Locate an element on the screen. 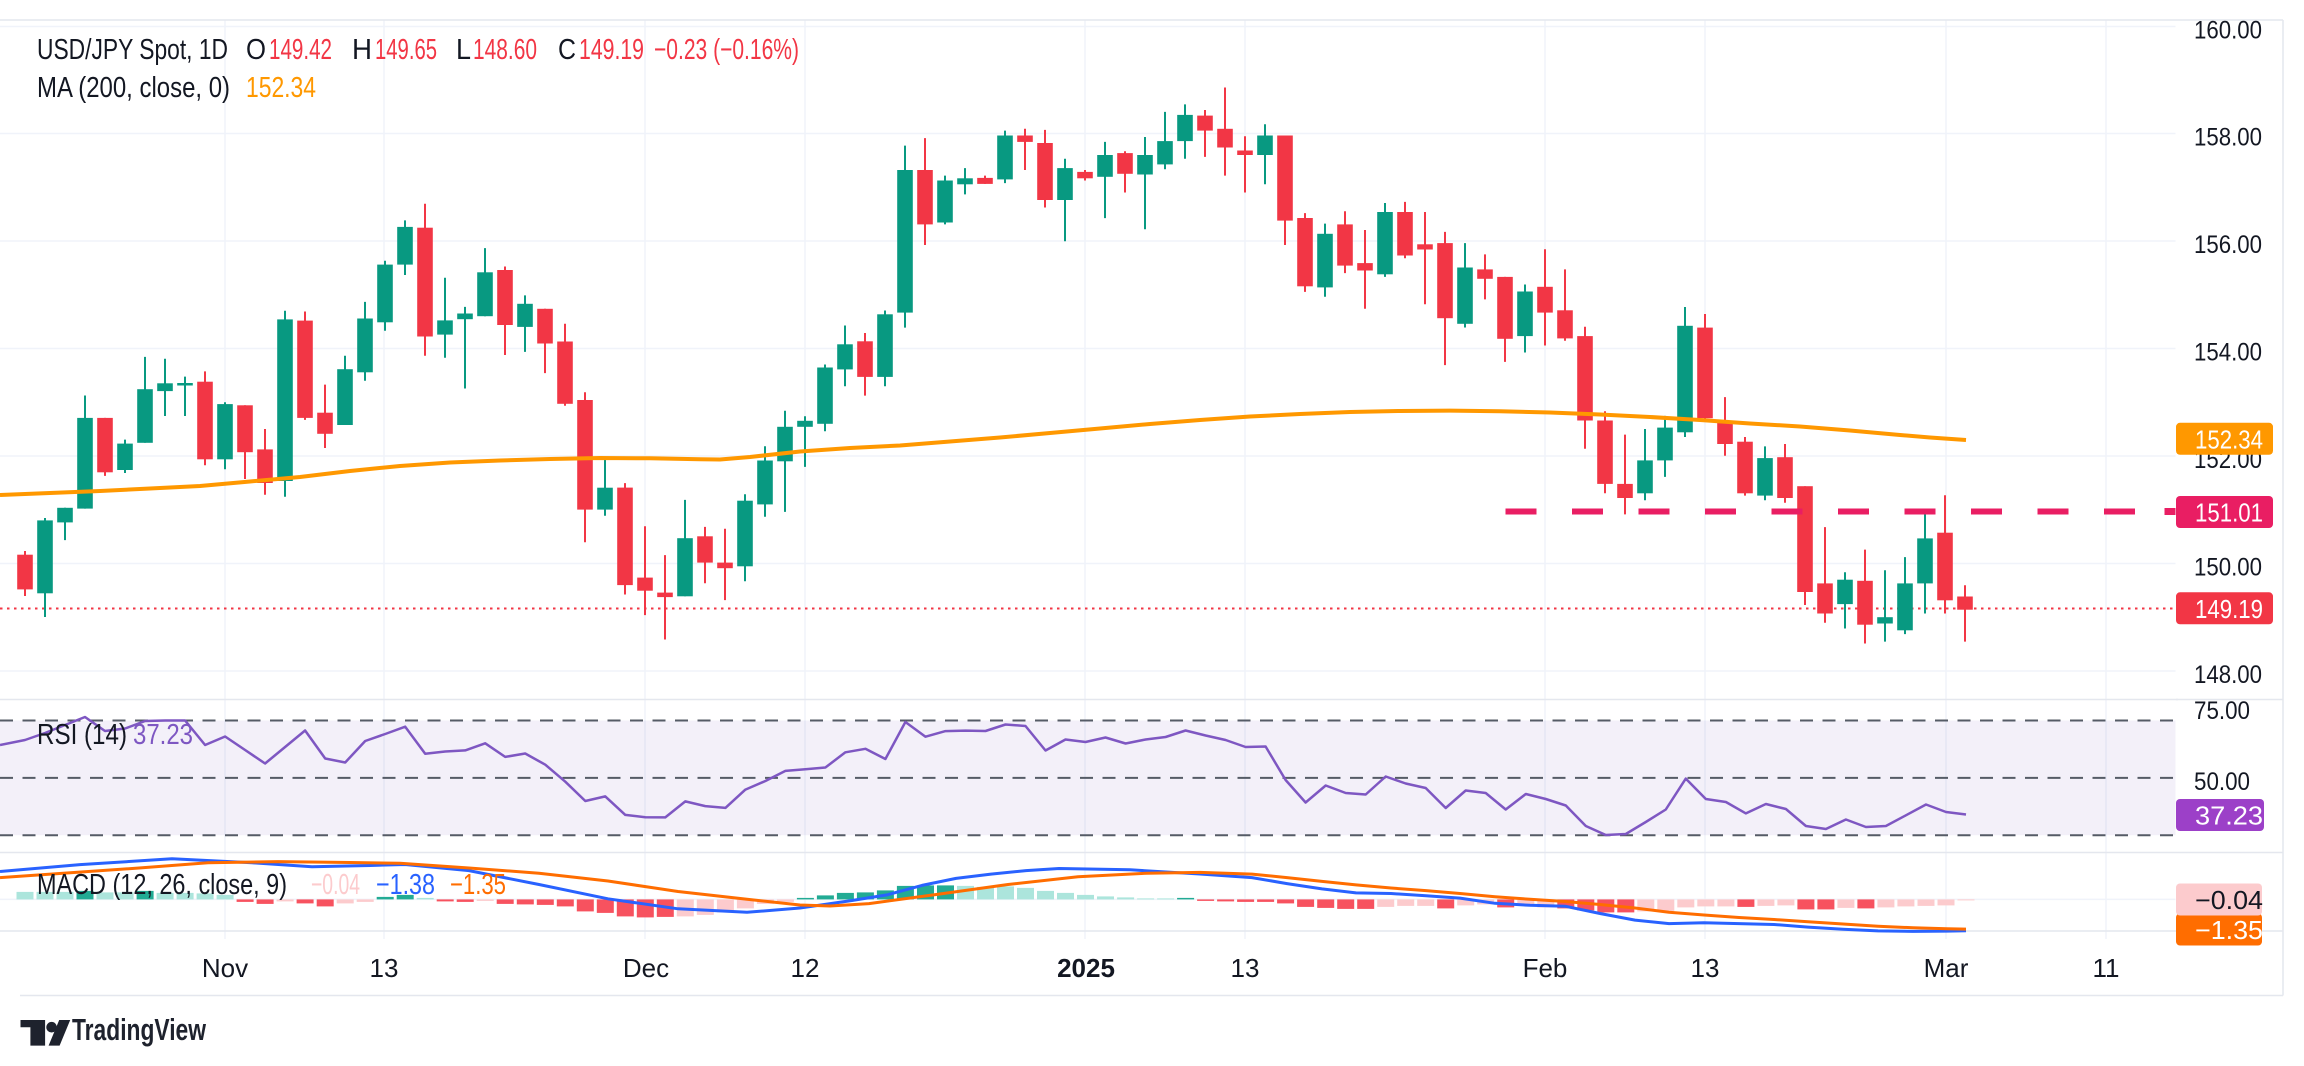 Image resolution: width=2304 pixels, height=1066 pixels. svg-text: 152.34 is located at coordinates (2229, 439).